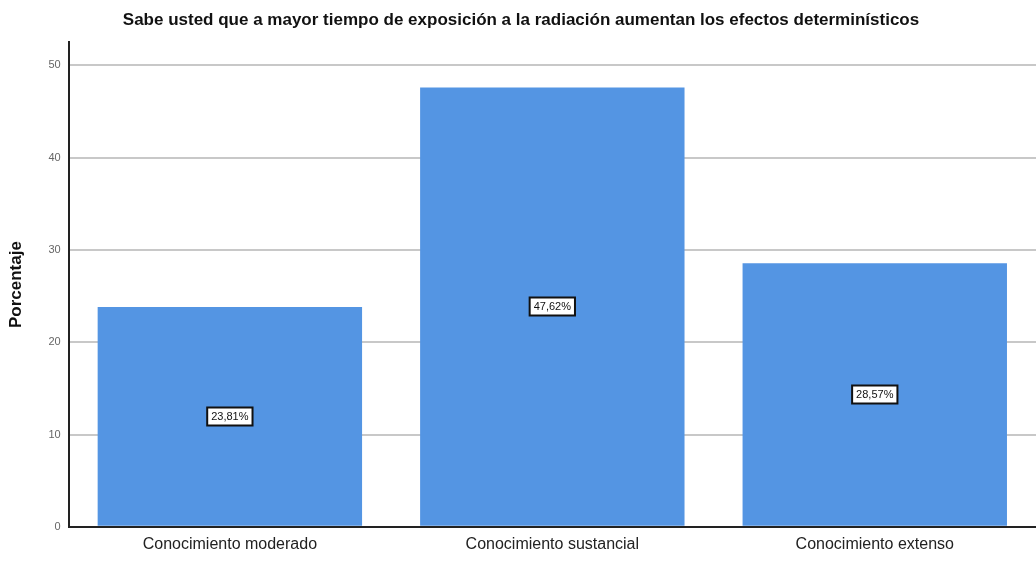 The image size is (1036, 566). What do you see at coordinates (54, 341) in the screenshot?
I see `y-tick-label: 20` at bounding box center [54, 341].